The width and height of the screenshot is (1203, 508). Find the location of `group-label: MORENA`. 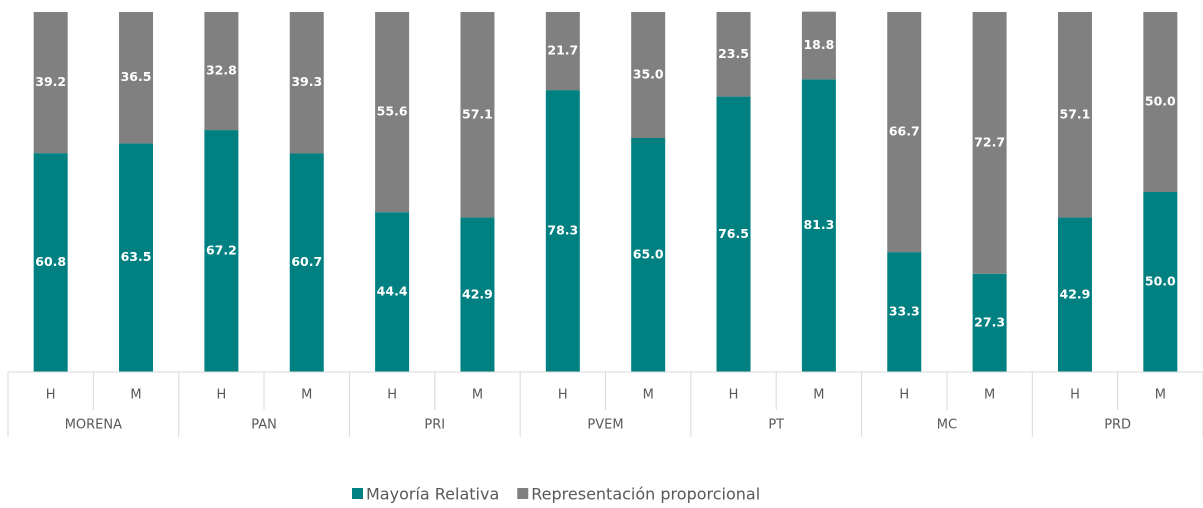

group-label: MORENA is located at coordinates (93, 425).